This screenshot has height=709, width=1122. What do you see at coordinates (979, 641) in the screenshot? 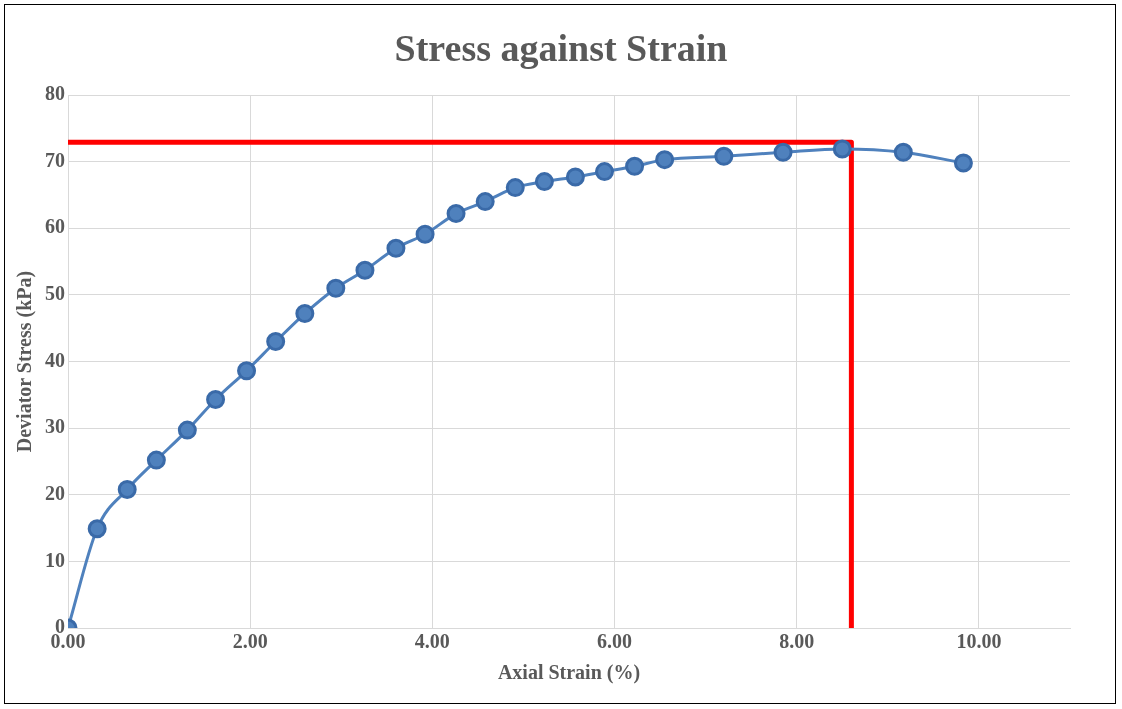
I see `x-tick-label: 10.00` at bounding box center [979, 641].